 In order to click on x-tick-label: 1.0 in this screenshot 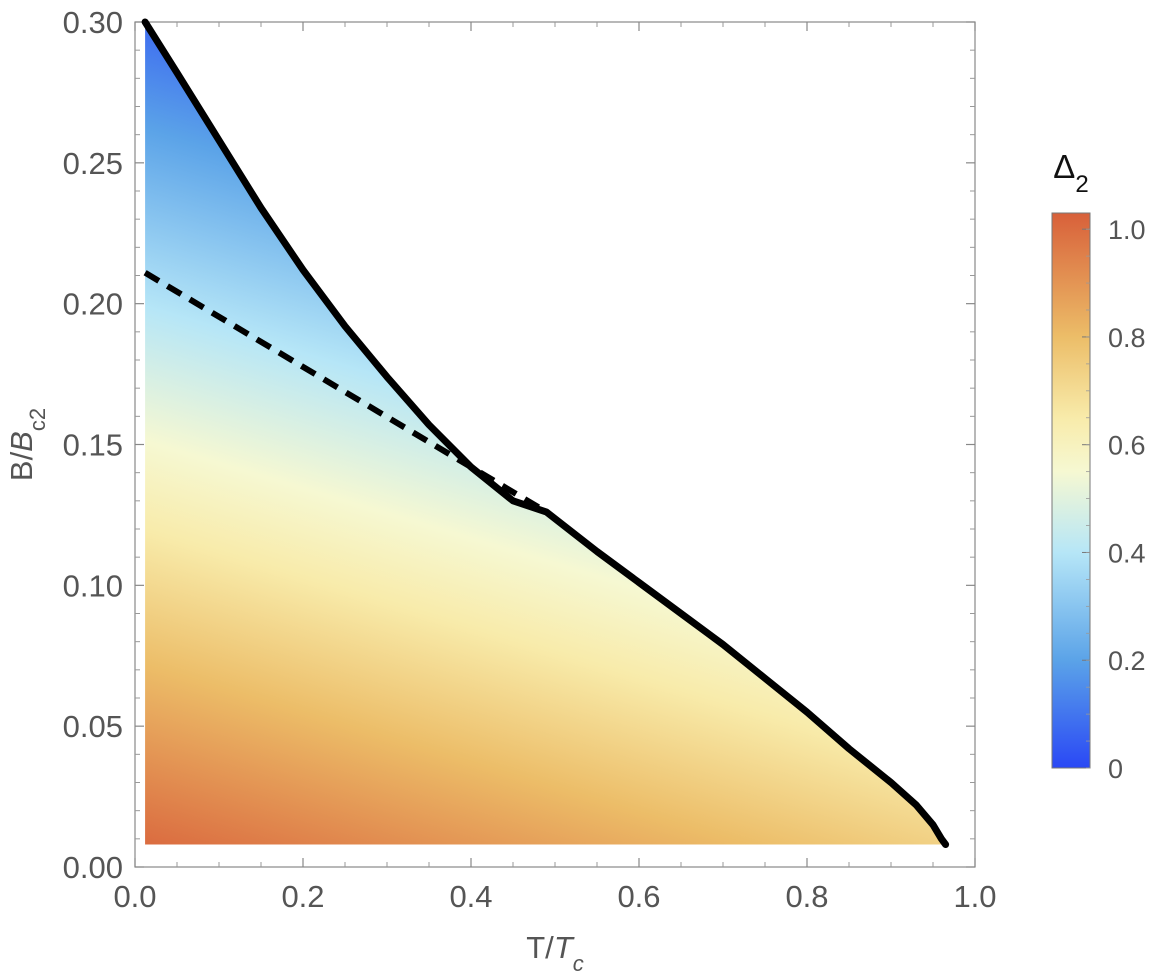, I will do `click(974, 896)`.